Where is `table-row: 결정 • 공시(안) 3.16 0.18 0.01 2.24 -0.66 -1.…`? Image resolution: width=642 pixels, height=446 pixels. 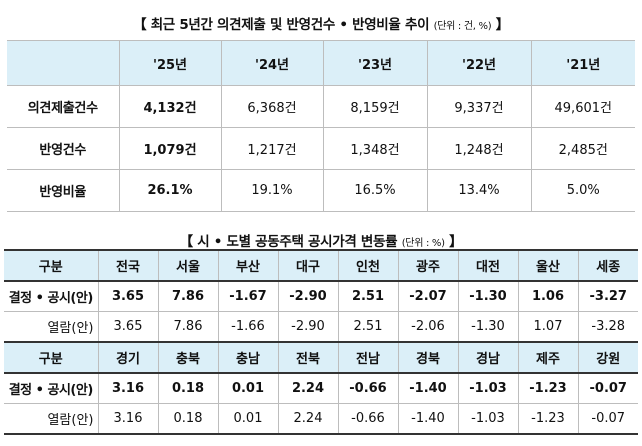
table-row: 결정 • 공시(안) 3.16 0.18 0.01 2.24 -0.66 -1.… is located at coordinates (321, 388).